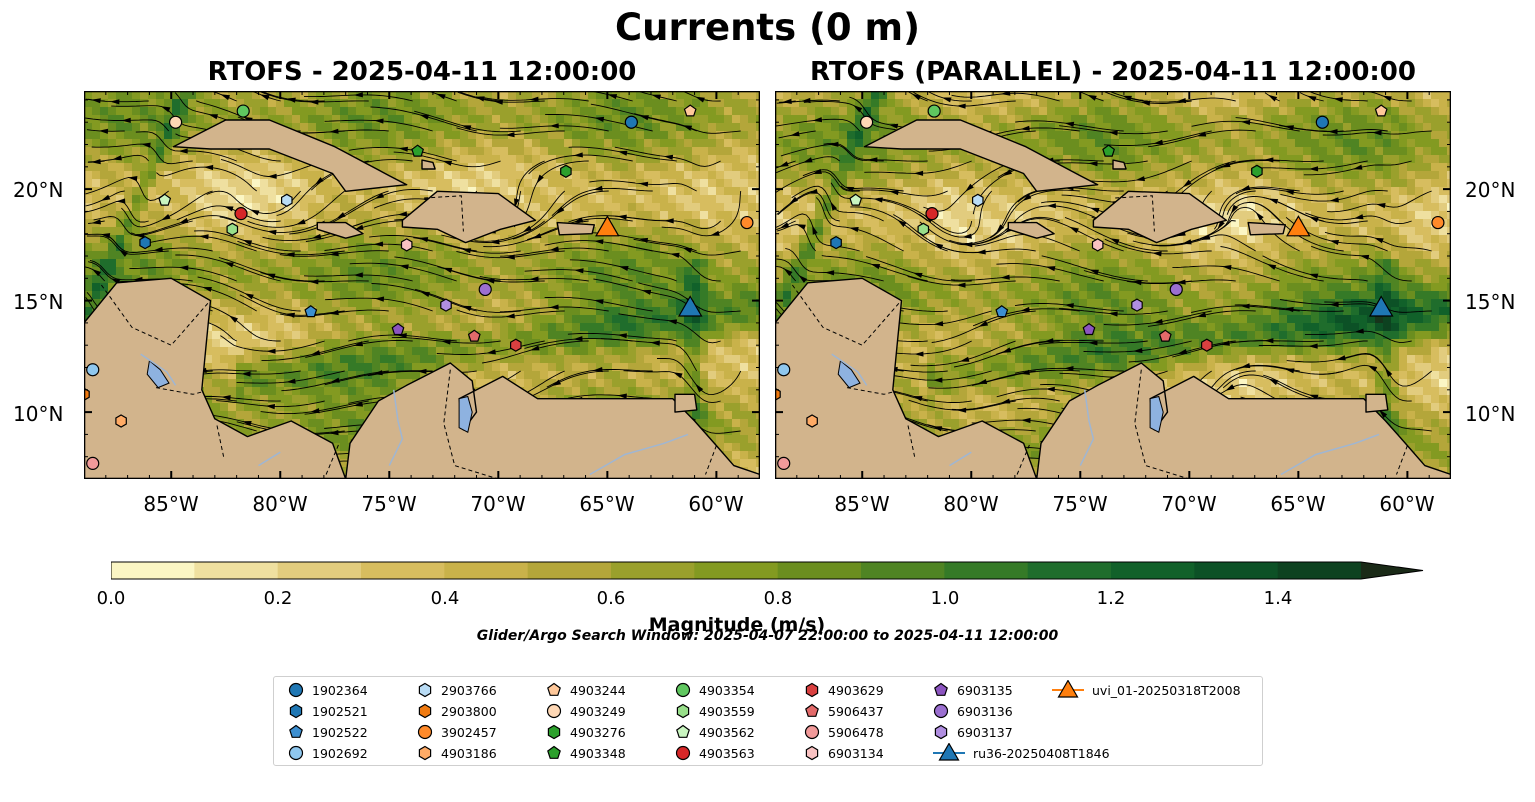  Describe the element at coordinates (598, 753) in the screenshot. I see `legend-label: 4903348` at that location.